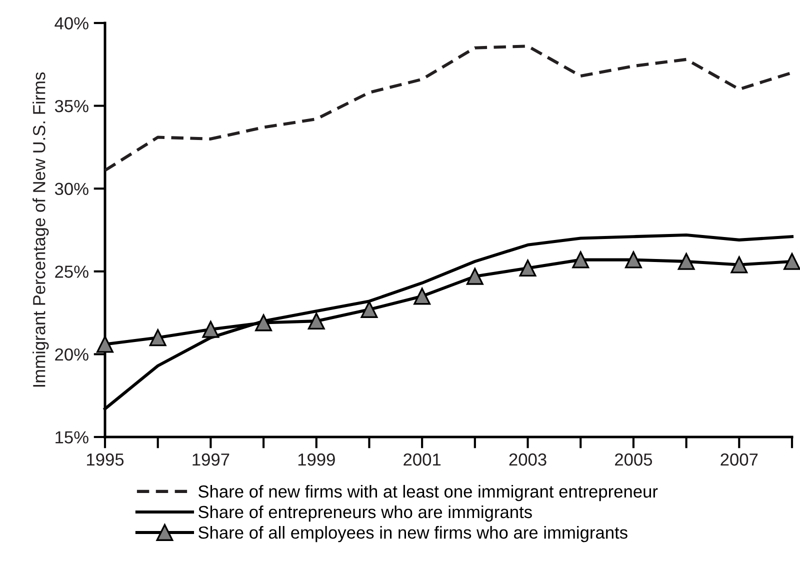  I want to click on x-tick-label: 1995, so click(105, 459).